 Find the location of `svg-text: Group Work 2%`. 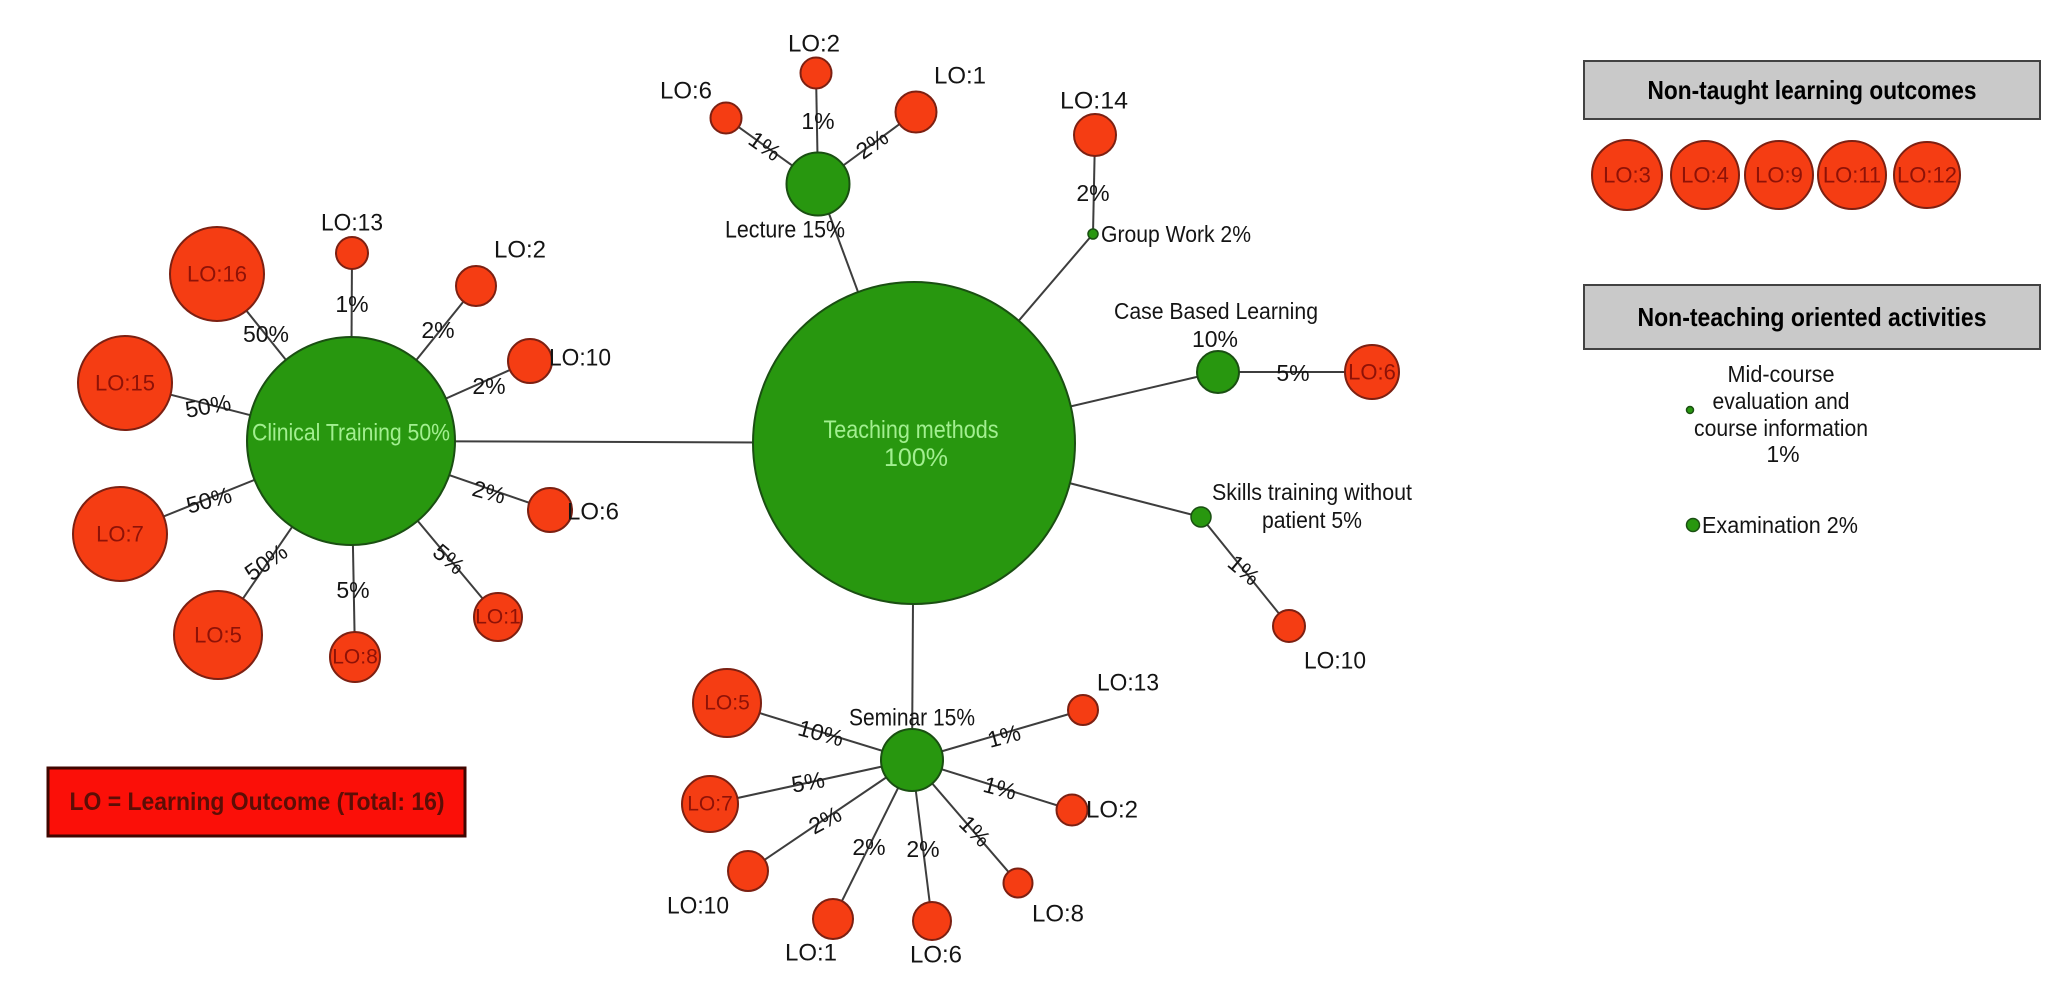

svg-text: Group Work 2% is located at coordinates (1176, 234).